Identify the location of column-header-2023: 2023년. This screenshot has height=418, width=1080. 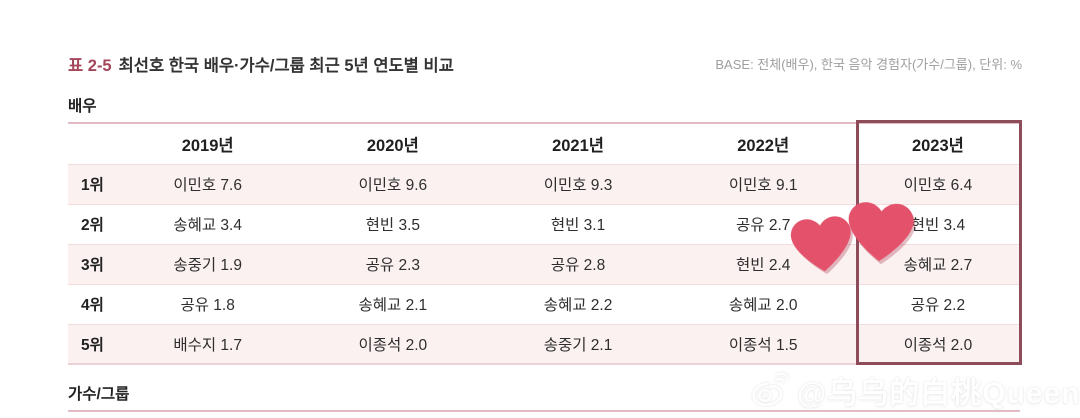
(937, 144).